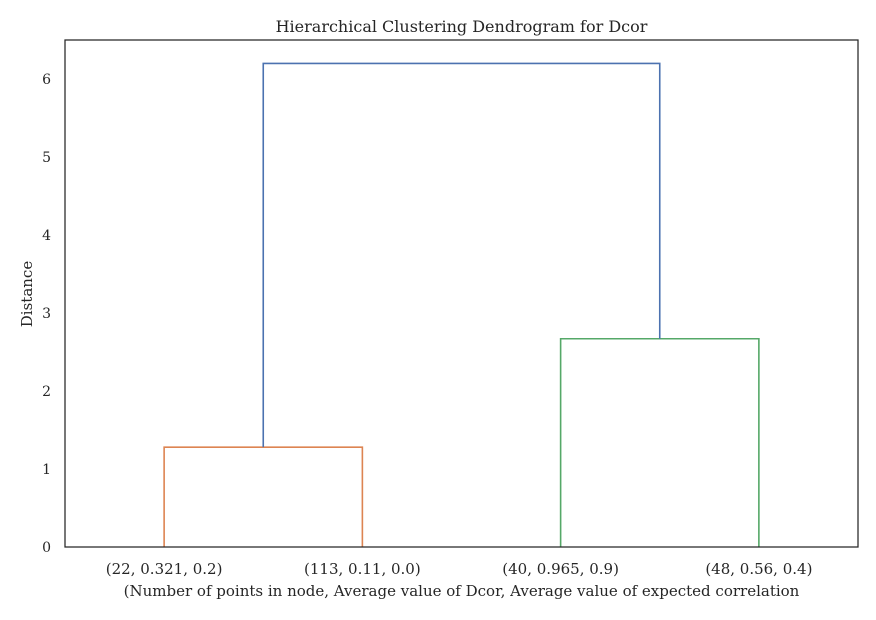 The height and width of the screenshot is (620, 876). I want to click on y-tick-label: 0, so click(46, 548).